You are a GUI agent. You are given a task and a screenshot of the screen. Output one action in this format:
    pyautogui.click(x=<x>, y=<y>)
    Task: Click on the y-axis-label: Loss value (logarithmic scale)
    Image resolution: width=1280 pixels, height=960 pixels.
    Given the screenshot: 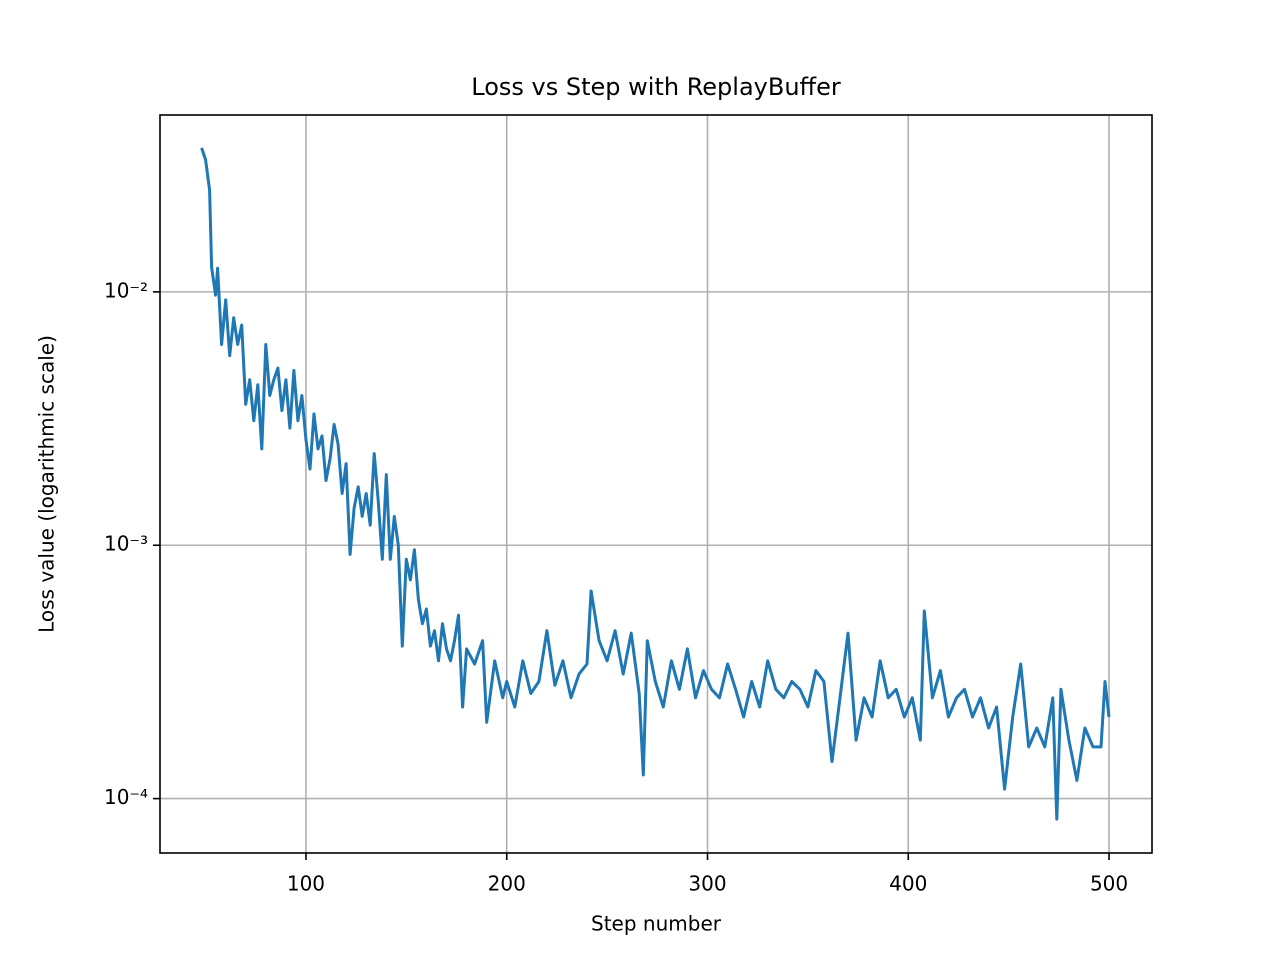 What is the action you would take?
    pyautogui.click(x=47, y=484)
    